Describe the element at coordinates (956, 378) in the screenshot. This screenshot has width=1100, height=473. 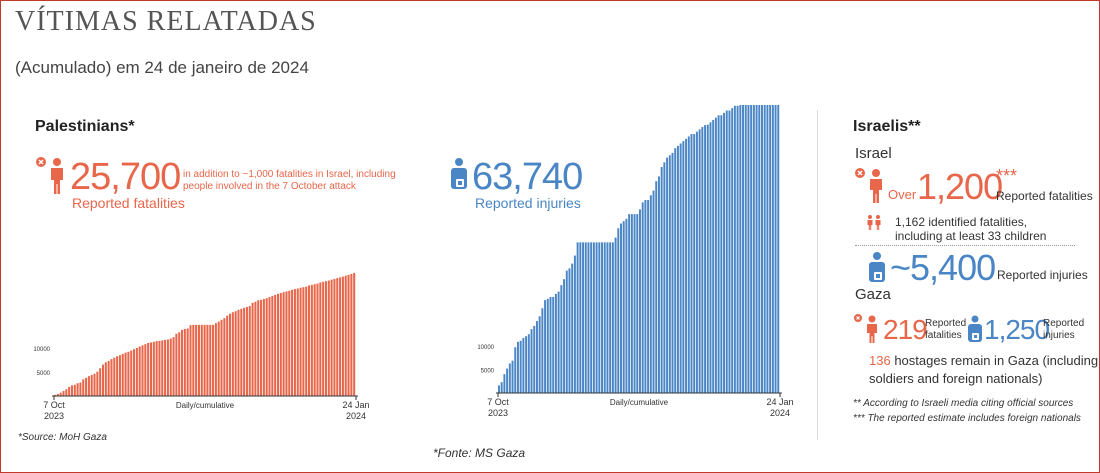
I see `hostages-line2: soldiers and foreign nationals)` at that location.